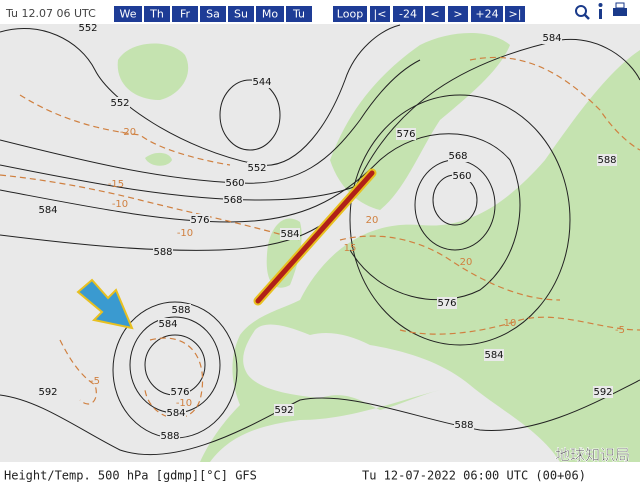 This screenshot has width=640, height=489. I want to click on info-icon, so click(600, 14).